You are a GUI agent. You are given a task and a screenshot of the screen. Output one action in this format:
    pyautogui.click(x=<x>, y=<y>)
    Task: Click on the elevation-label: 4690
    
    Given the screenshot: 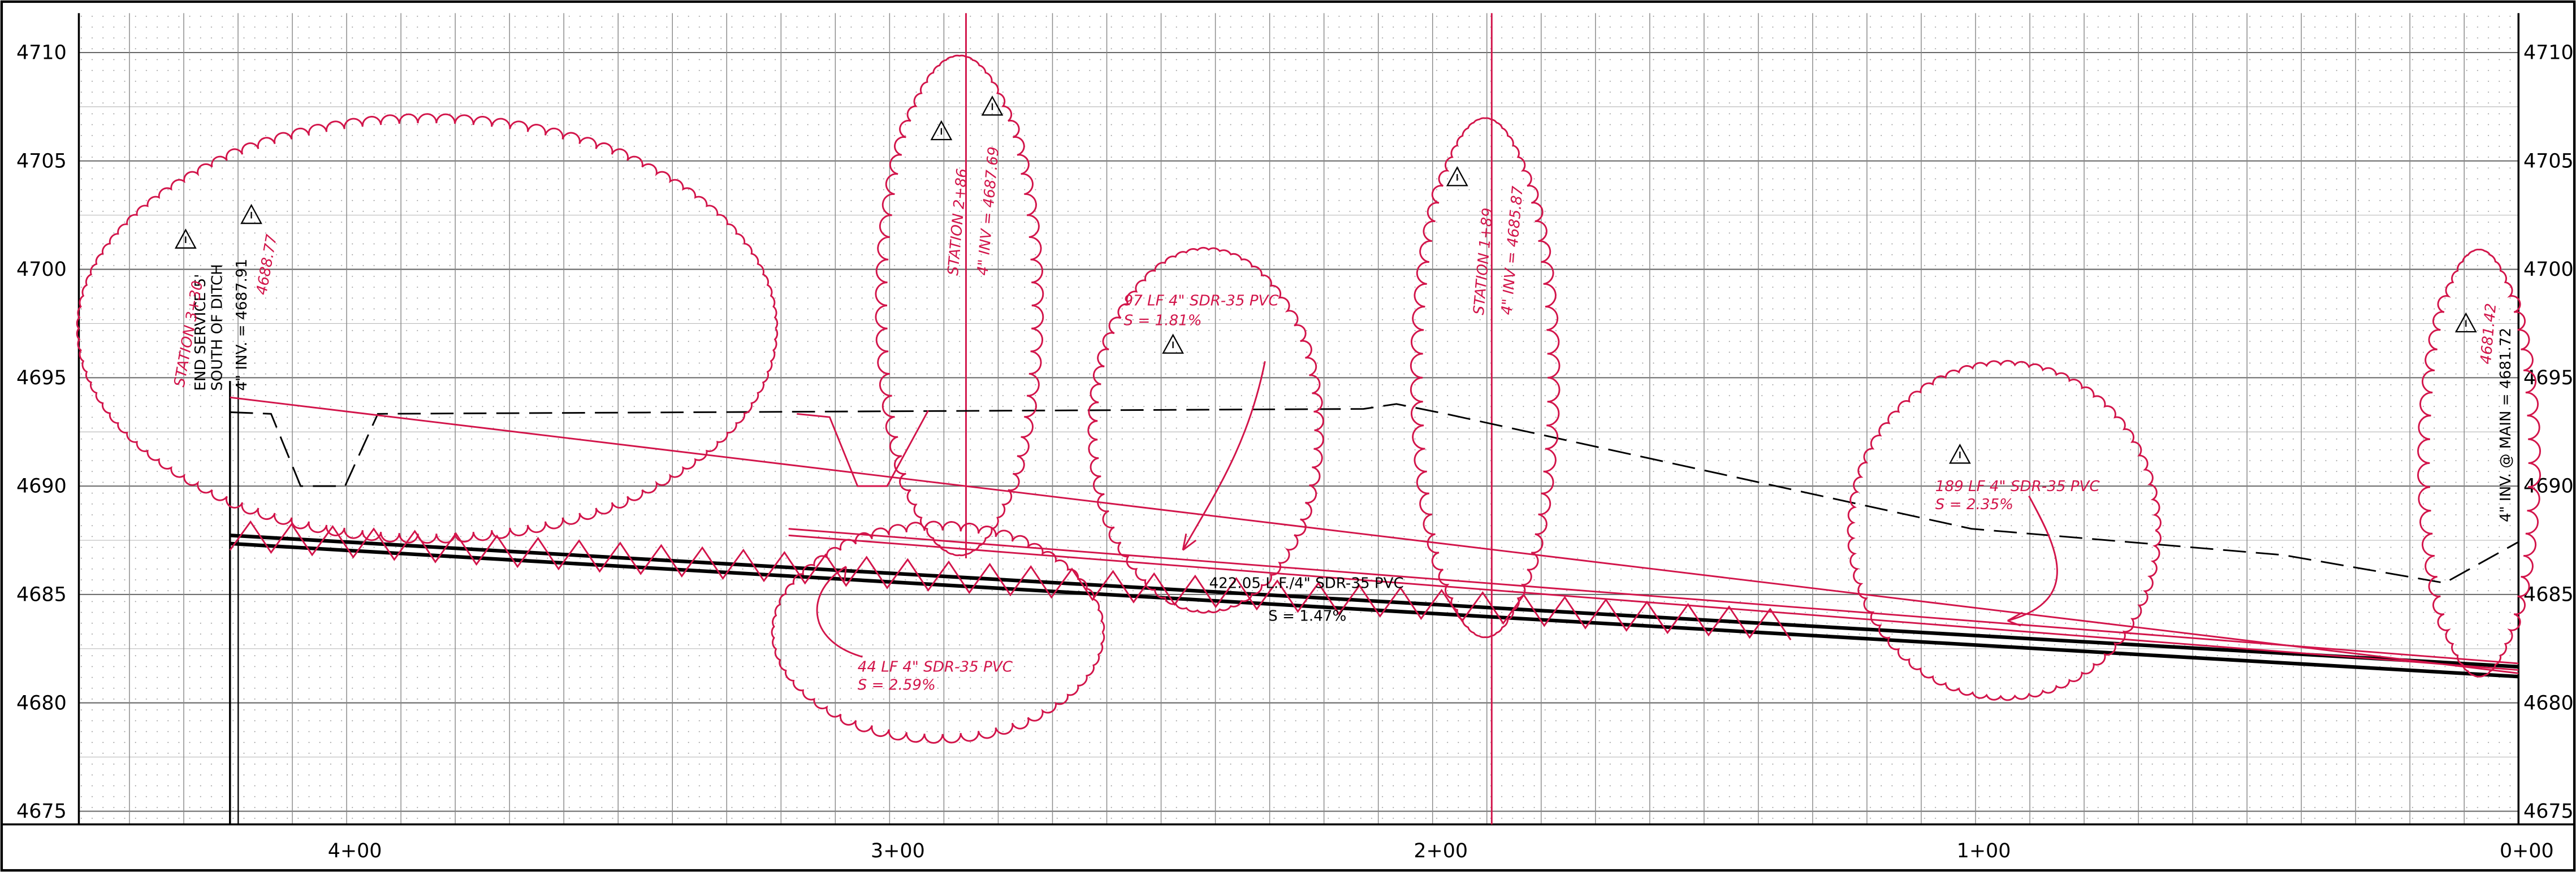 What is the action you would take?
    pyautogui.click(x=41, y=487)
    